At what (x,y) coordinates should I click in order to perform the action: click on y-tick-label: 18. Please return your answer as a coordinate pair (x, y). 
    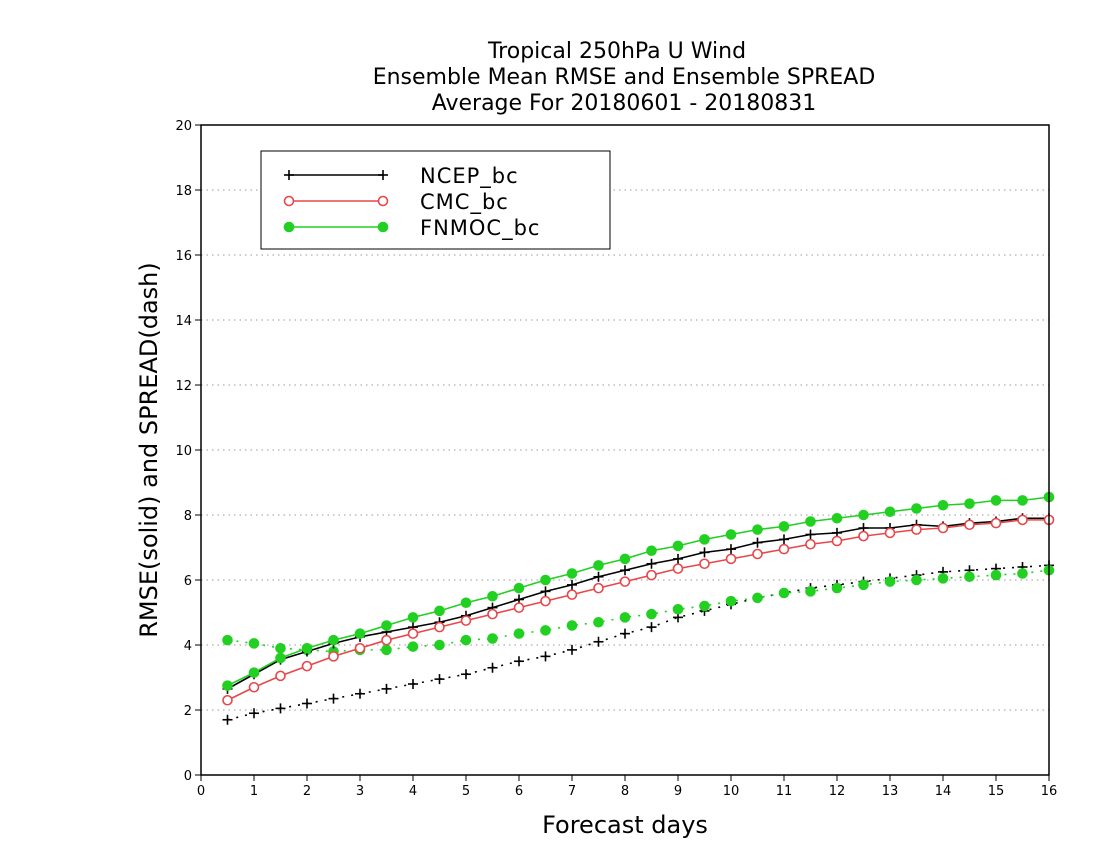
    Looking at the image, I should click on (183, 191).